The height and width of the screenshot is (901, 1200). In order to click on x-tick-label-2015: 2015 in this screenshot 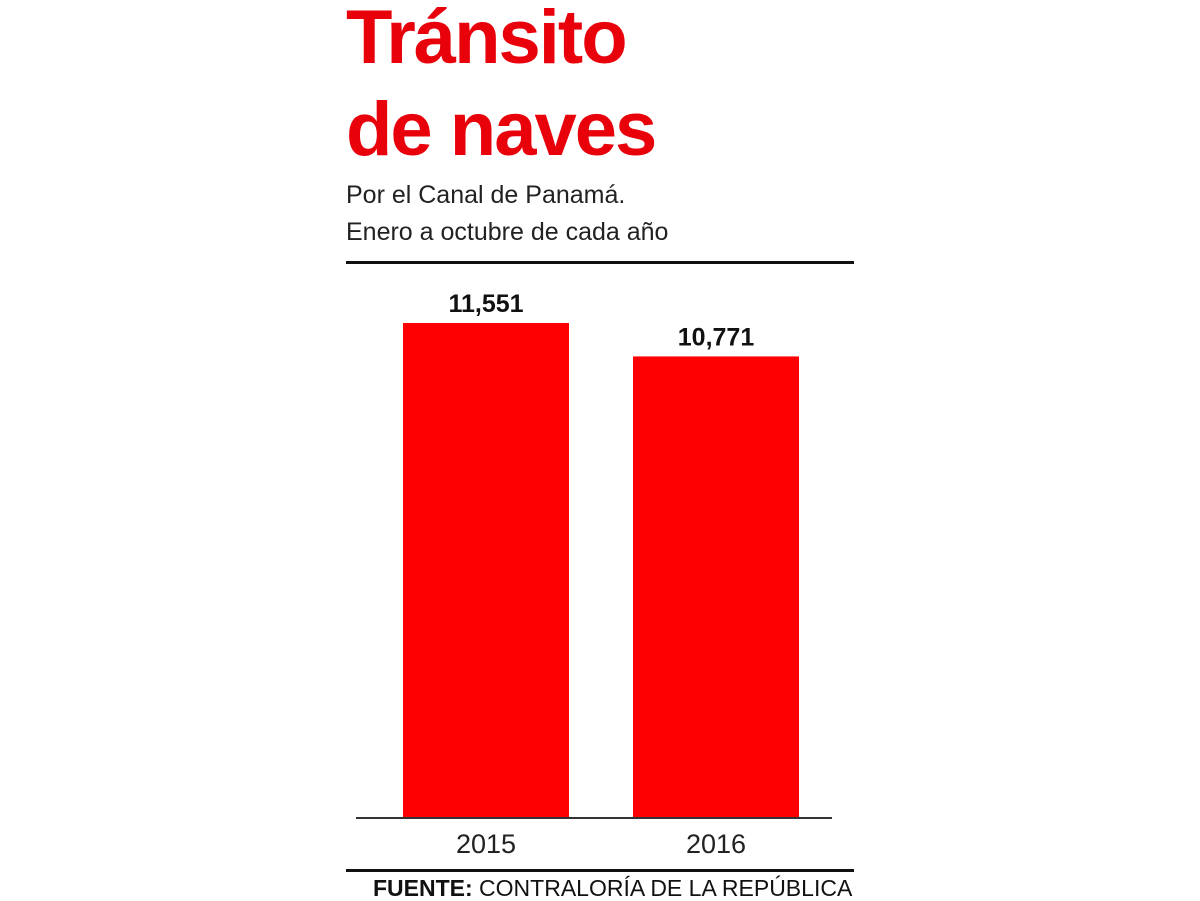, I will do `click(486, 844)`.